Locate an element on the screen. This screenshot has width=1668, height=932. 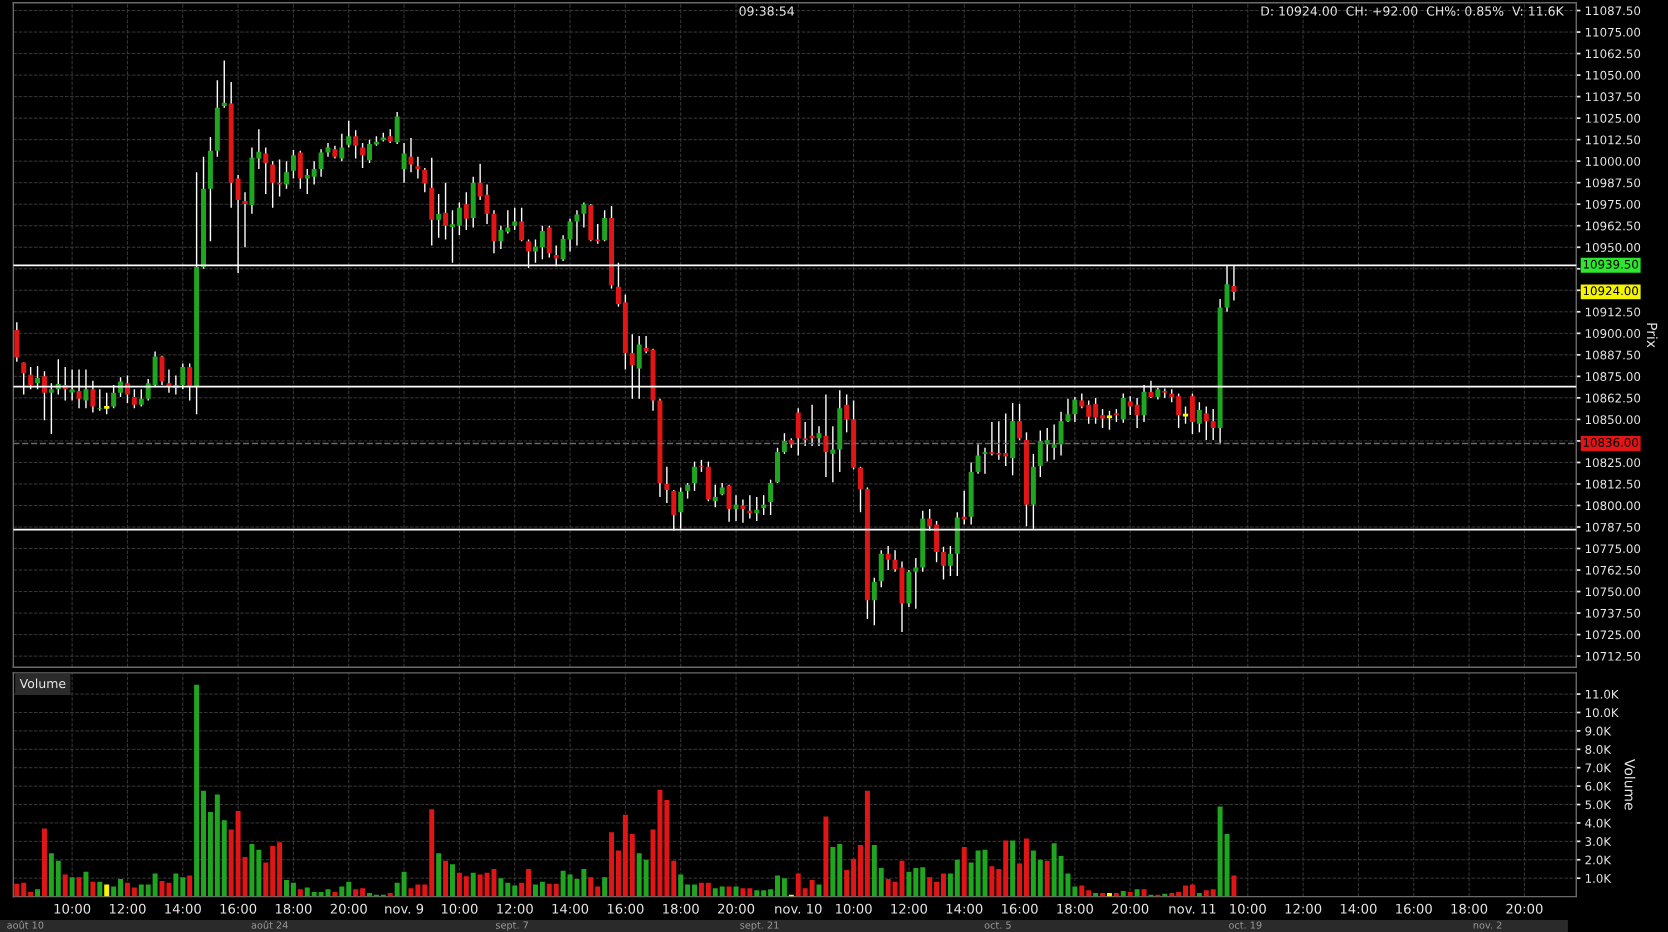
y-tick-label: 10912.50 is located at coordinates (1613, 312).